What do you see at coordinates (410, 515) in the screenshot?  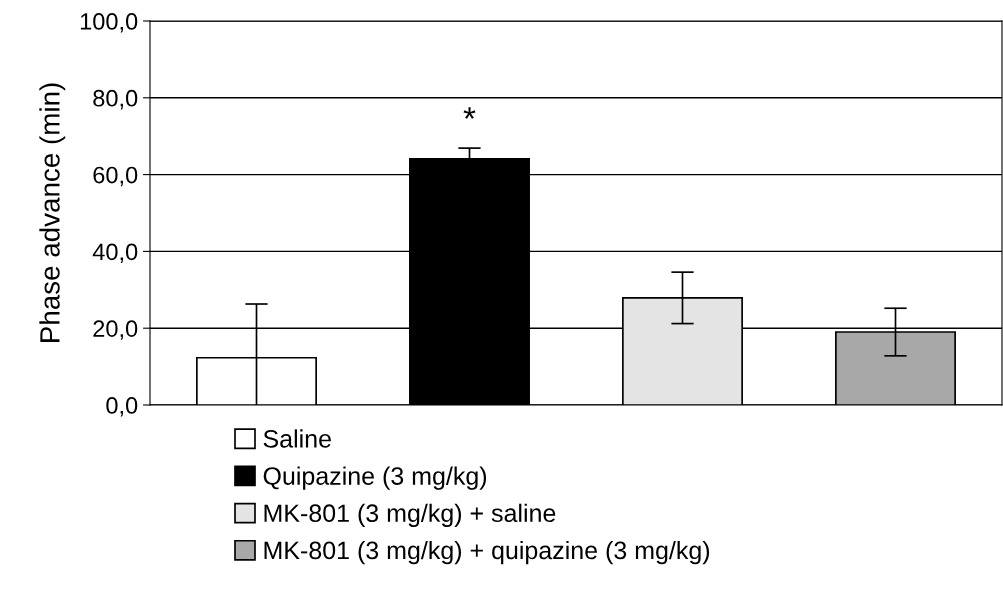 I see `legend-label: MK-801 (3 mg/kg) + saline` at bounding box center [410, 515].